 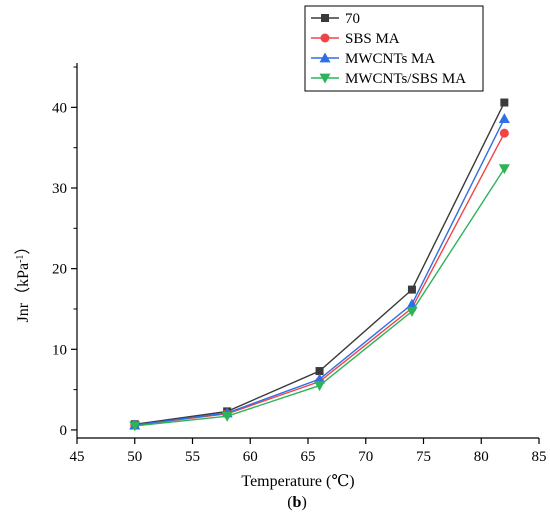 I want to click on y-axis: 0 10 20 30 40, so click(x=64, y=252).